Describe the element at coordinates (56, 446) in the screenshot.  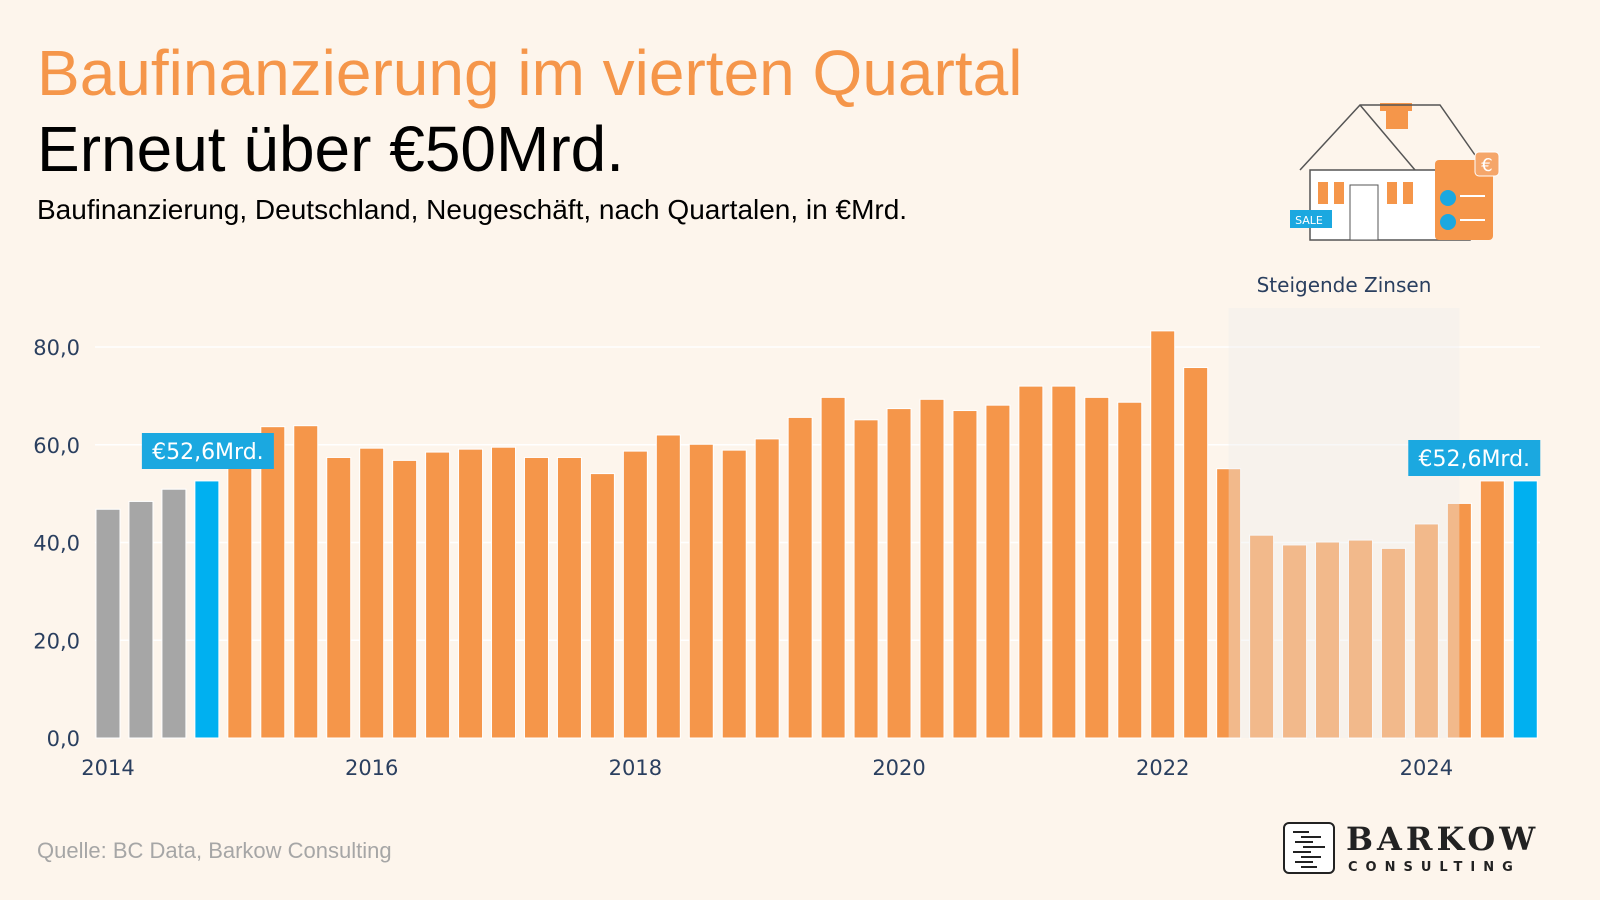
I see `y-tick-label: 60,0` at that location.